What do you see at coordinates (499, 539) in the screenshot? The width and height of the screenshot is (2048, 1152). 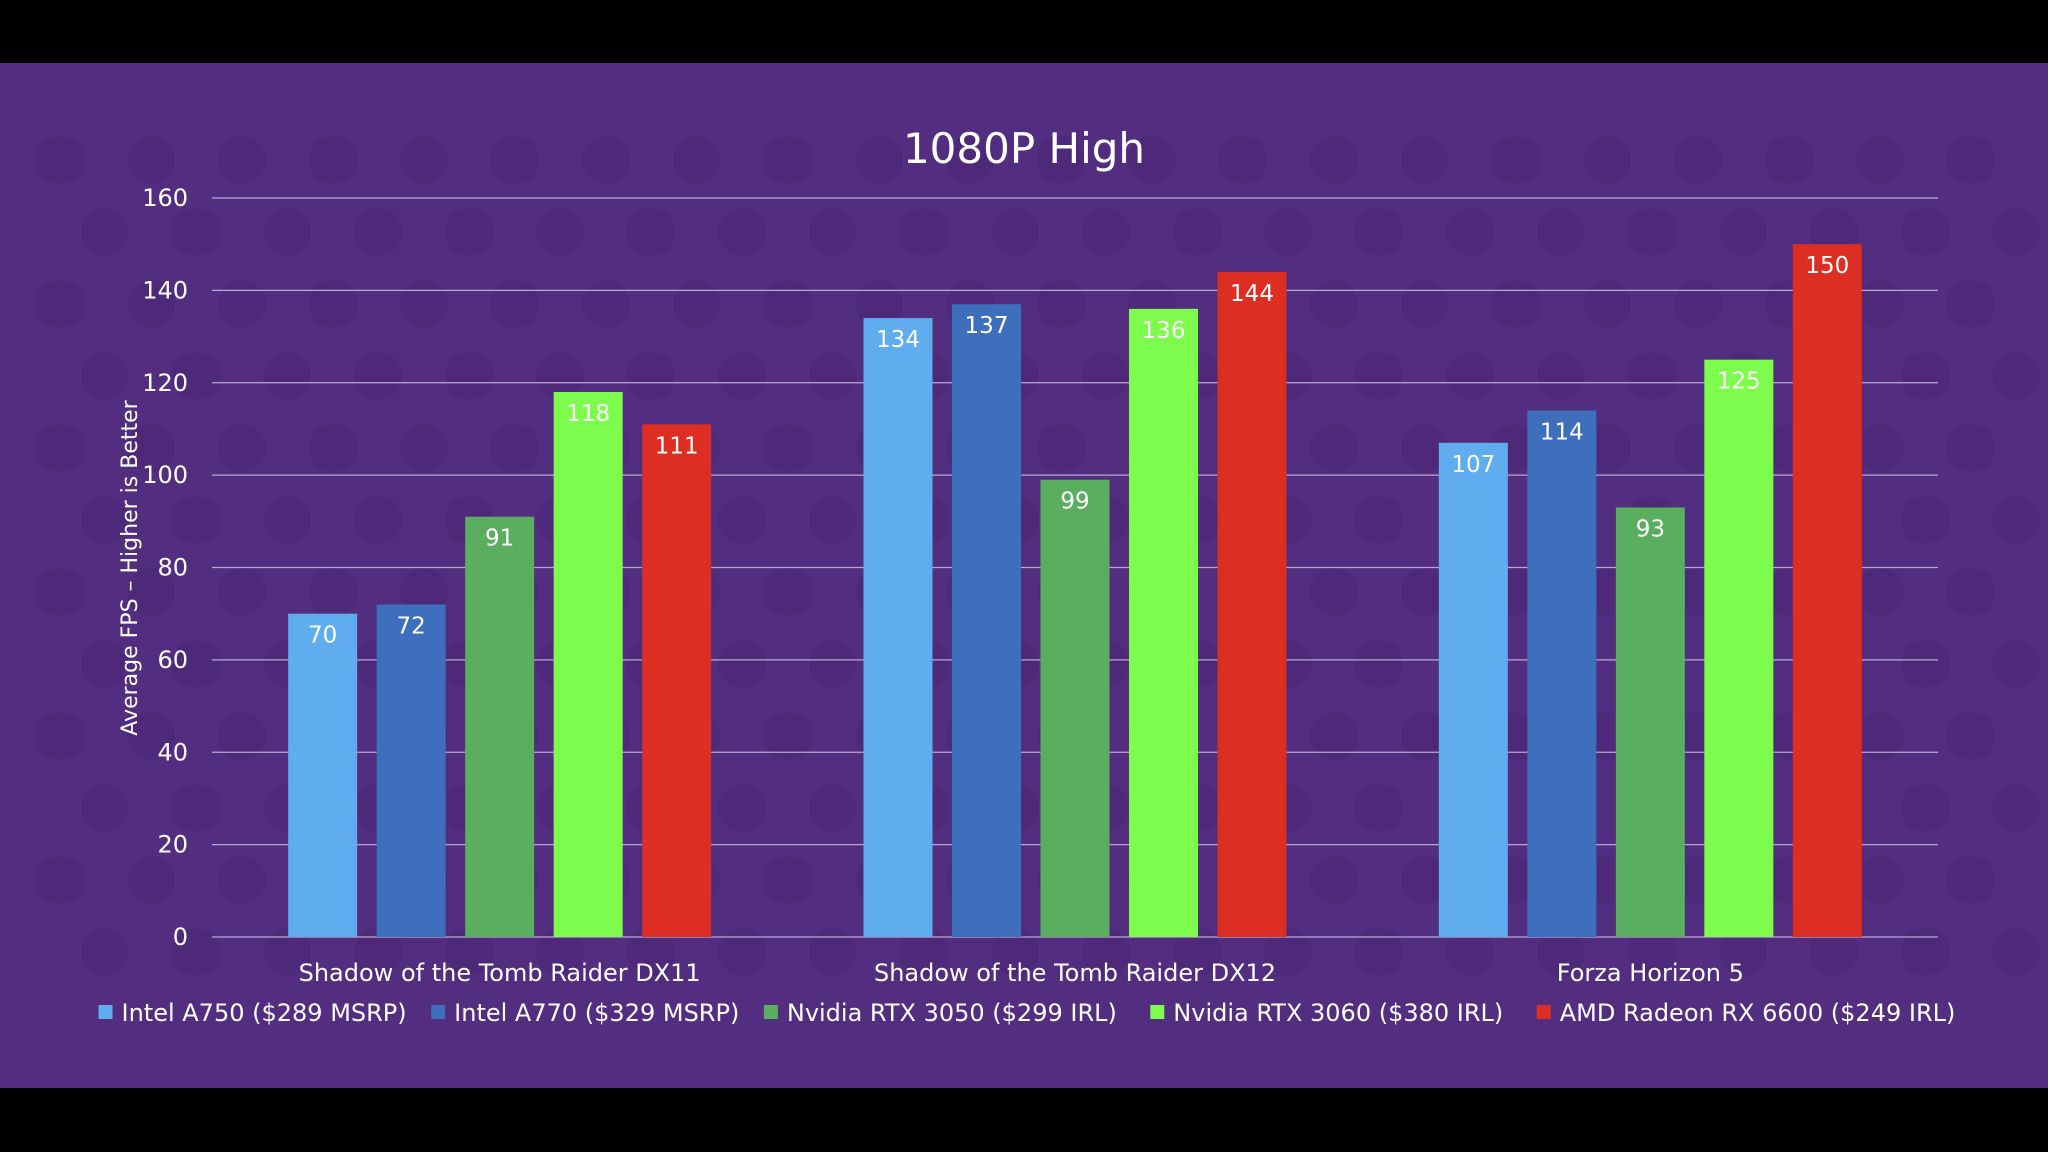 I see `data-label: 91` at bounding box center [499, 539].